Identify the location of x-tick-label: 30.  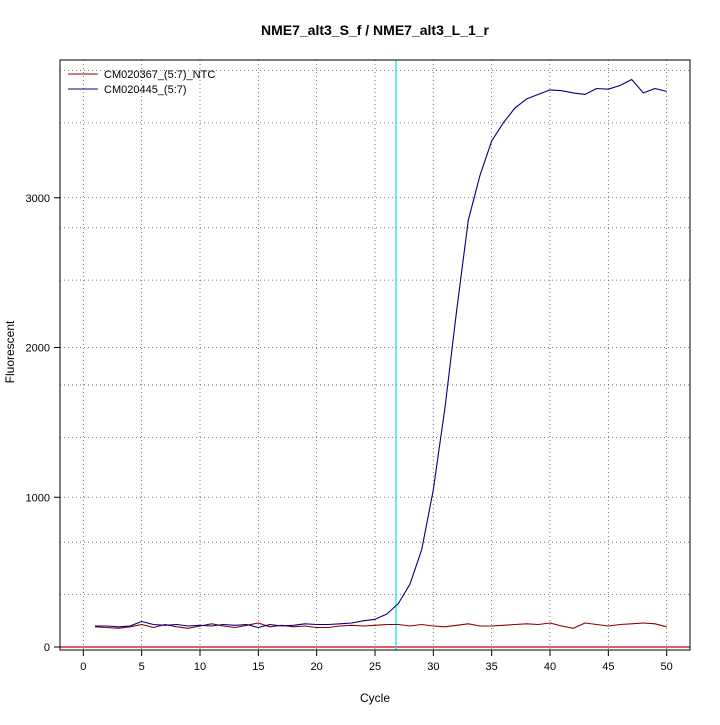
(433, 667).